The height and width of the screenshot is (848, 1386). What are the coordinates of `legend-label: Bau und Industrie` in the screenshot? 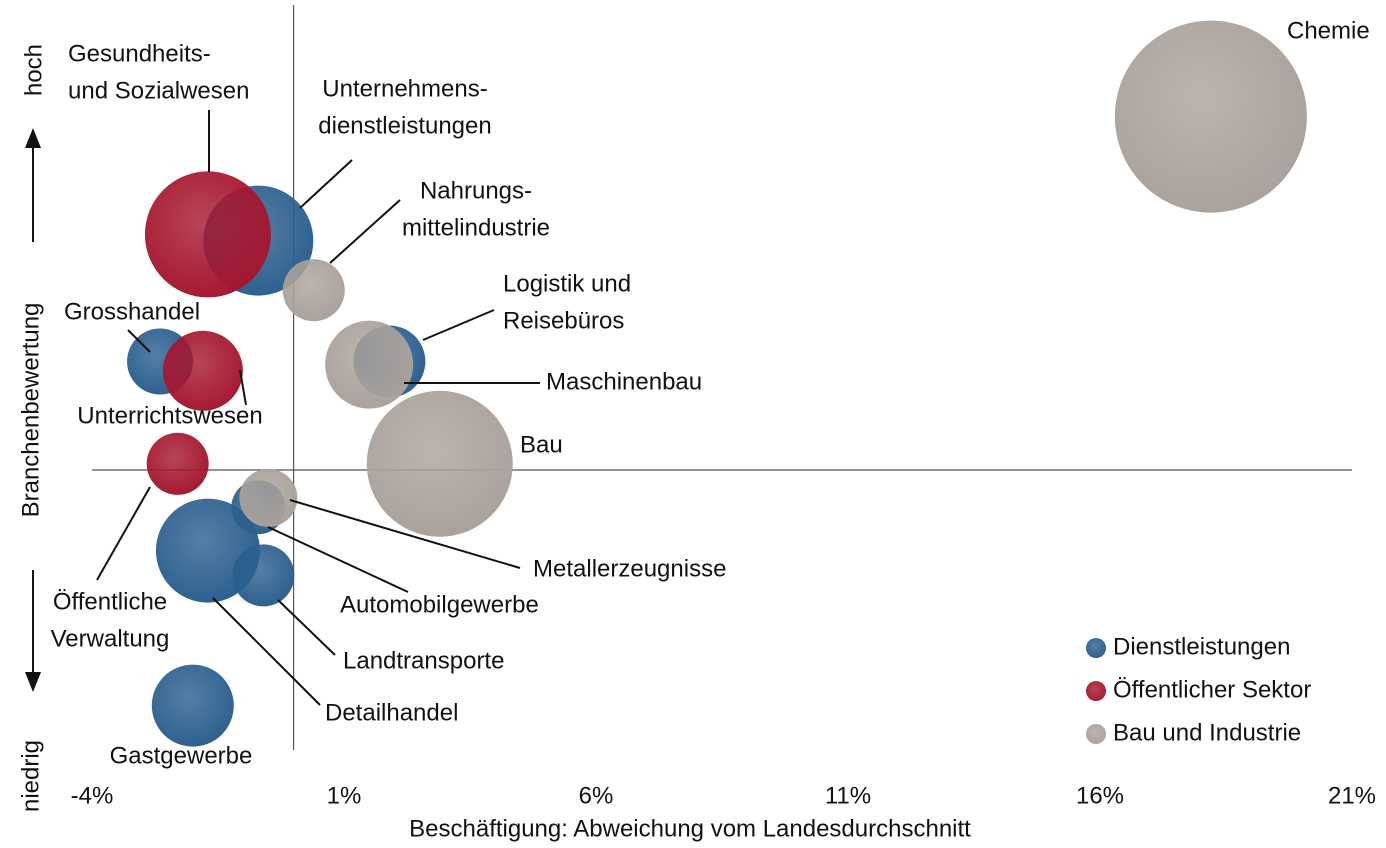 It's located at (1207, 732).